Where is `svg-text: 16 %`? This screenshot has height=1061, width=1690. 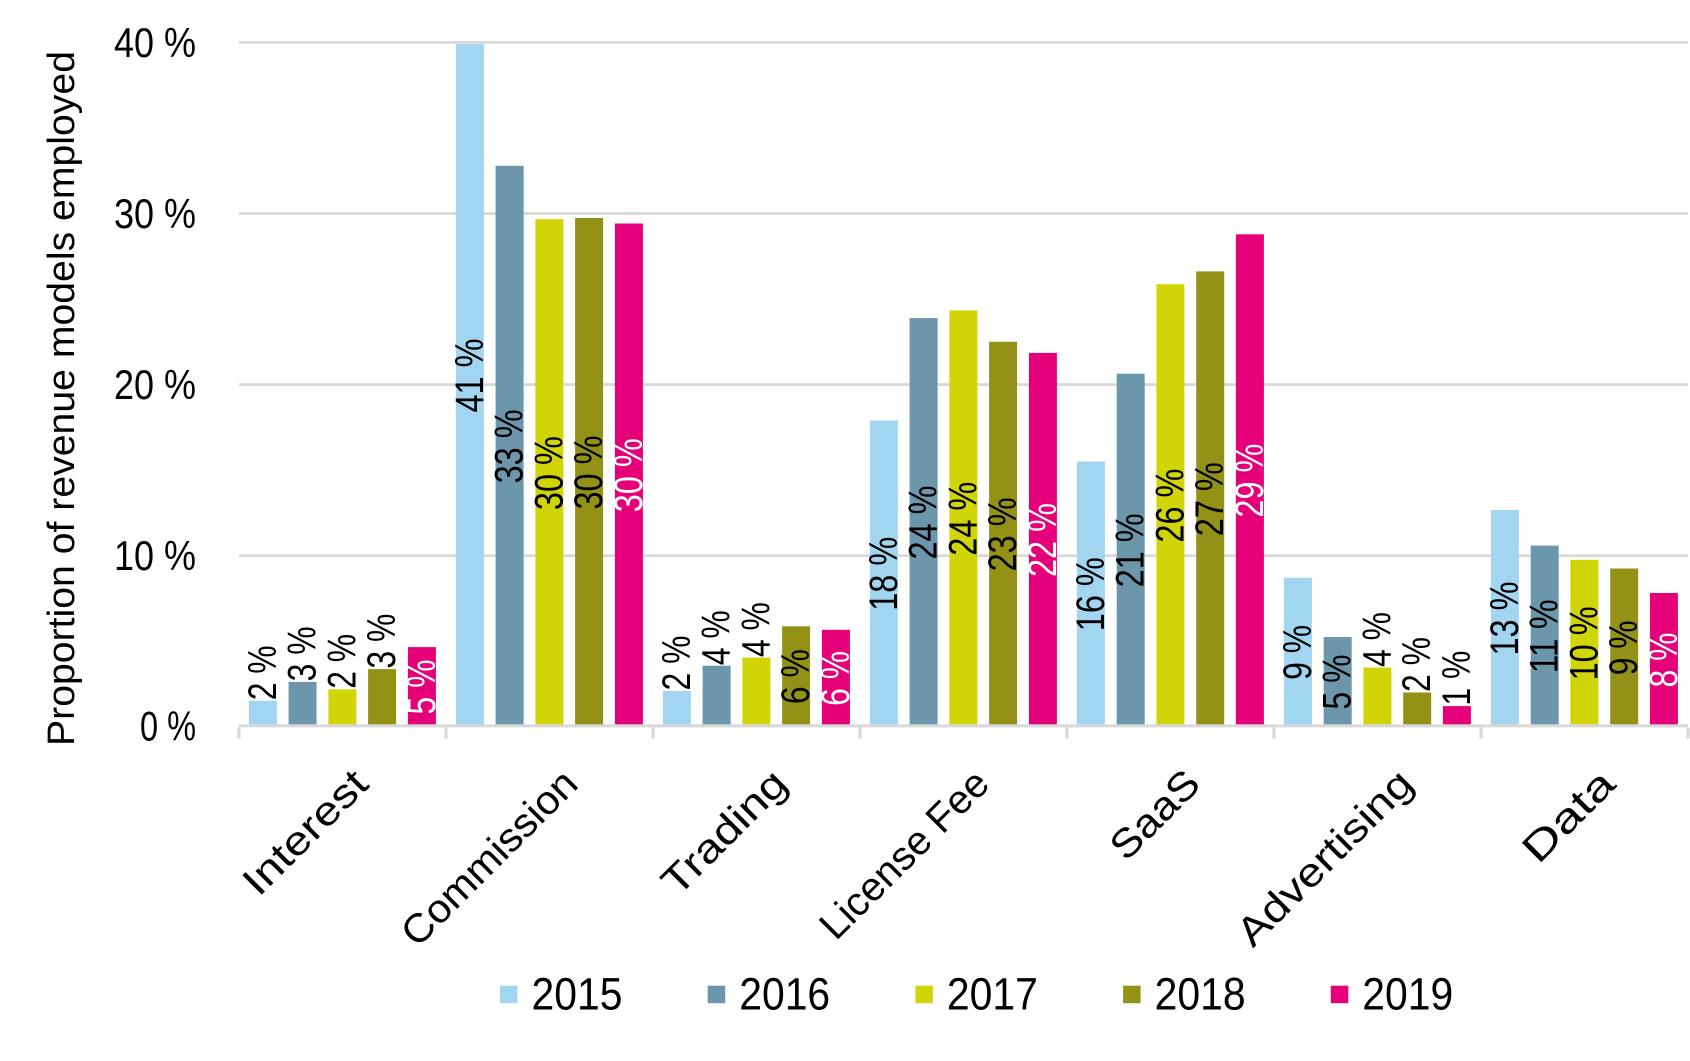 svg-text: 16 % is located at coordinates (1091, 594).